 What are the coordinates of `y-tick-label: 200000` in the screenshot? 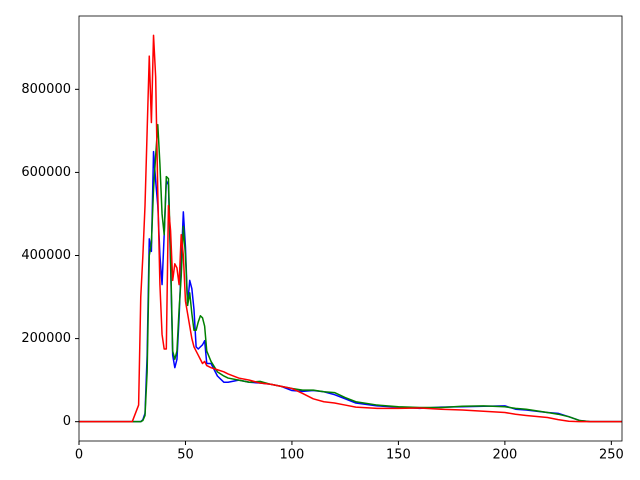 It's located at (46, 338).